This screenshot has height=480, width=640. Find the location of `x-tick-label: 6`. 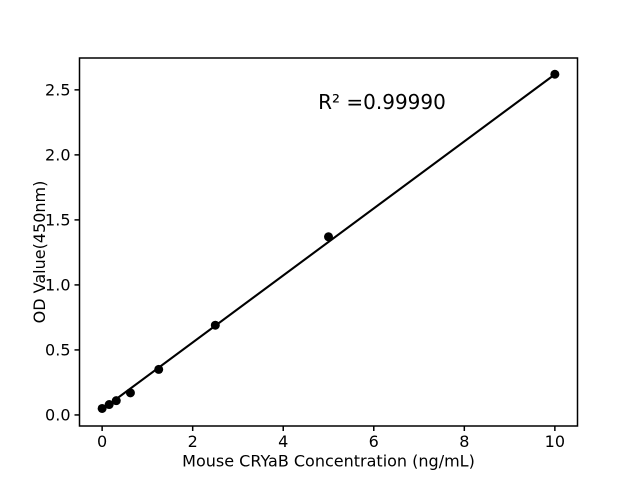

x-tick-label: 6 is located at coordinates (374, 441).